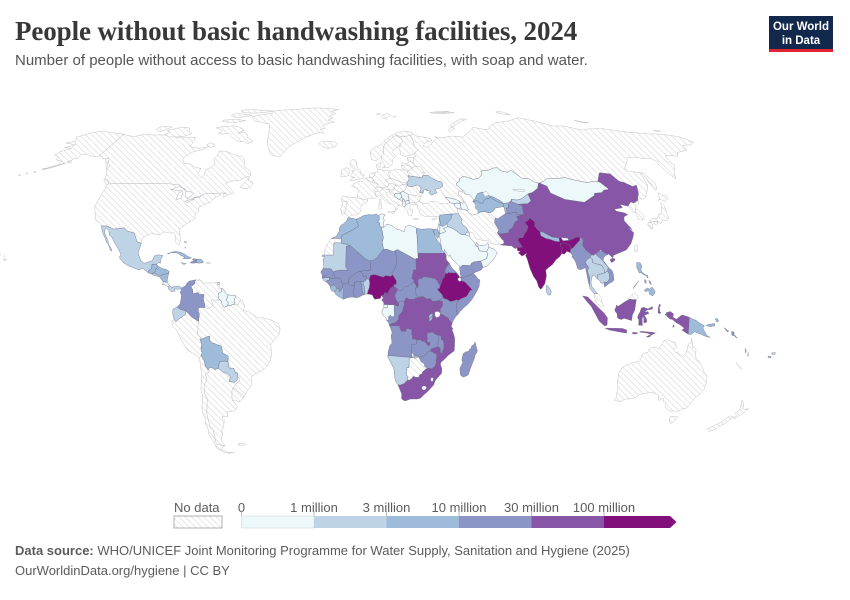 This screenshot has width=850, height=600. I want to click on svg-text: 1 million, so click(314, 507).